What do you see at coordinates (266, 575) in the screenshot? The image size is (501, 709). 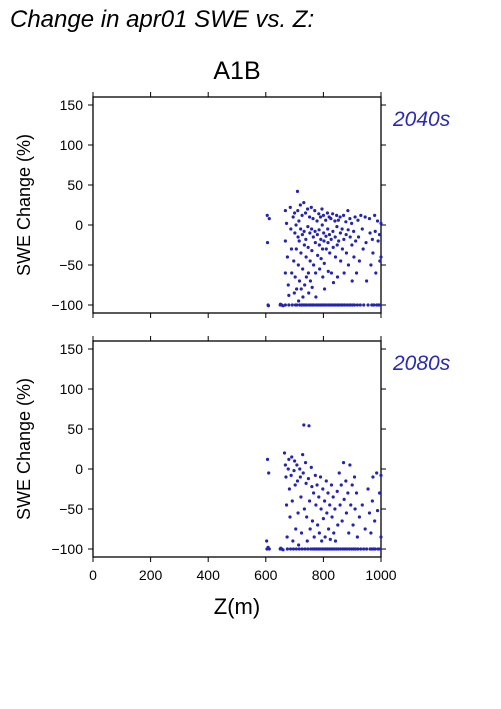 I see `x-tick-label: 600` at bounding box center [266, 575].